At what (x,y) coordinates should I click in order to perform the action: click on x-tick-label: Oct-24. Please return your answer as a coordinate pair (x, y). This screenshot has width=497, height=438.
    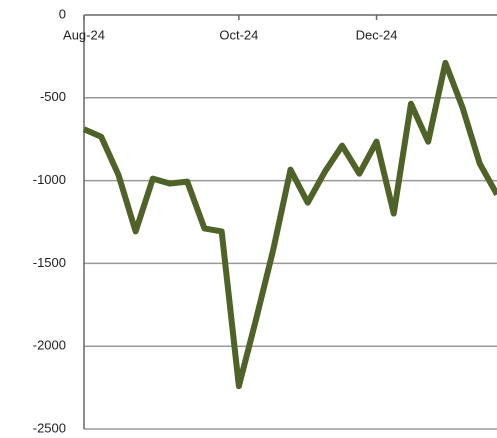
    Looking at the image, I should click on (238, 34).